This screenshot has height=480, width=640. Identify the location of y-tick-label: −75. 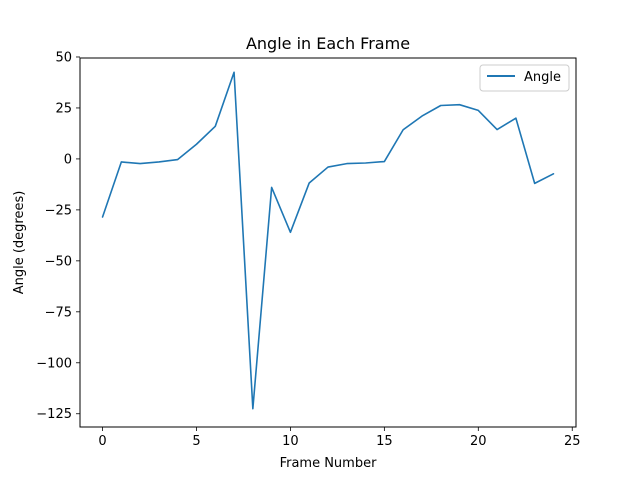
(58, 312).